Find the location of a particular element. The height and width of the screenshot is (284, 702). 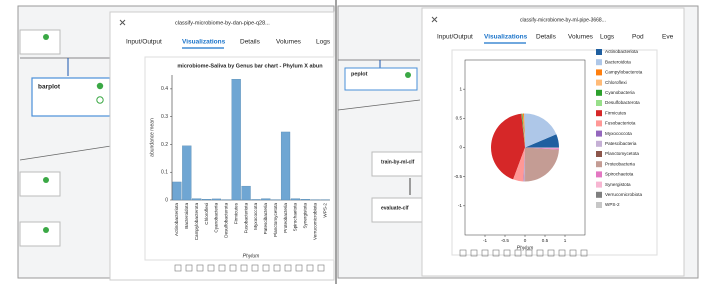

legend-label: Firmicutes is located at coordinates (616, 112).